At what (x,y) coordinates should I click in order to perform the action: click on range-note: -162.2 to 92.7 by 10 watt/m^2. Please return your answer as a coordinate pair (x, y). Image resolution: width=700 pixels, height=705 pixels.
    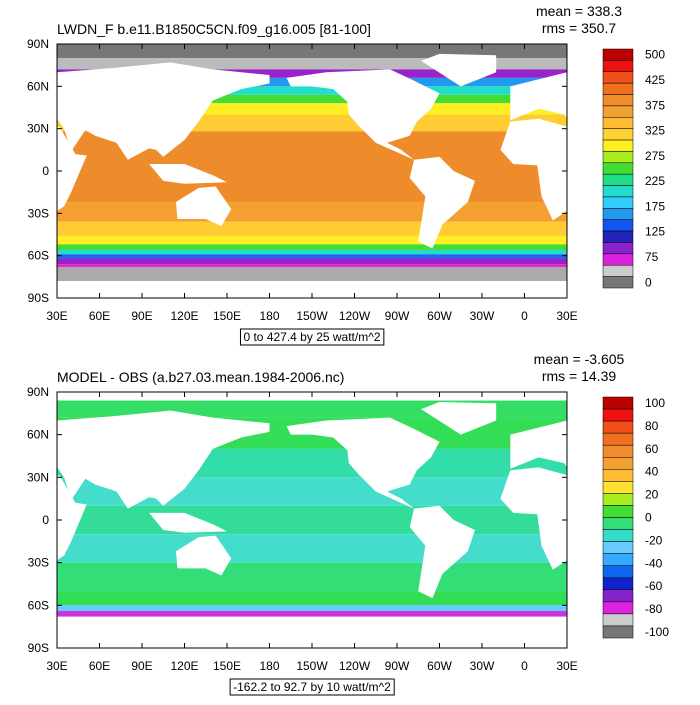
    Looking at the image, I should click on (312, 687).